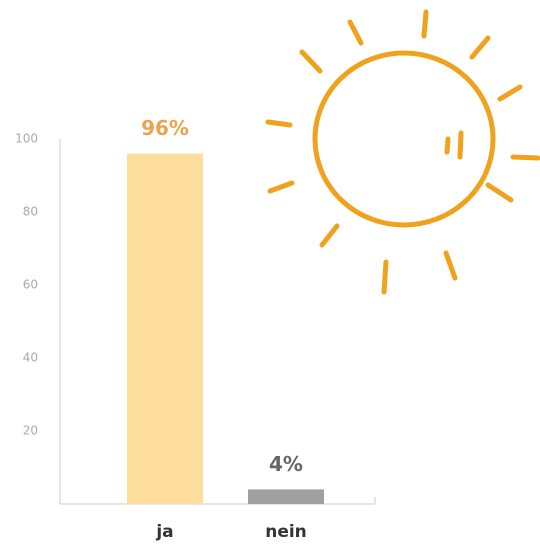  Describe the element at coordinates (30, 431) in the screenshot. I see `y-tick-label: 20` at that location.